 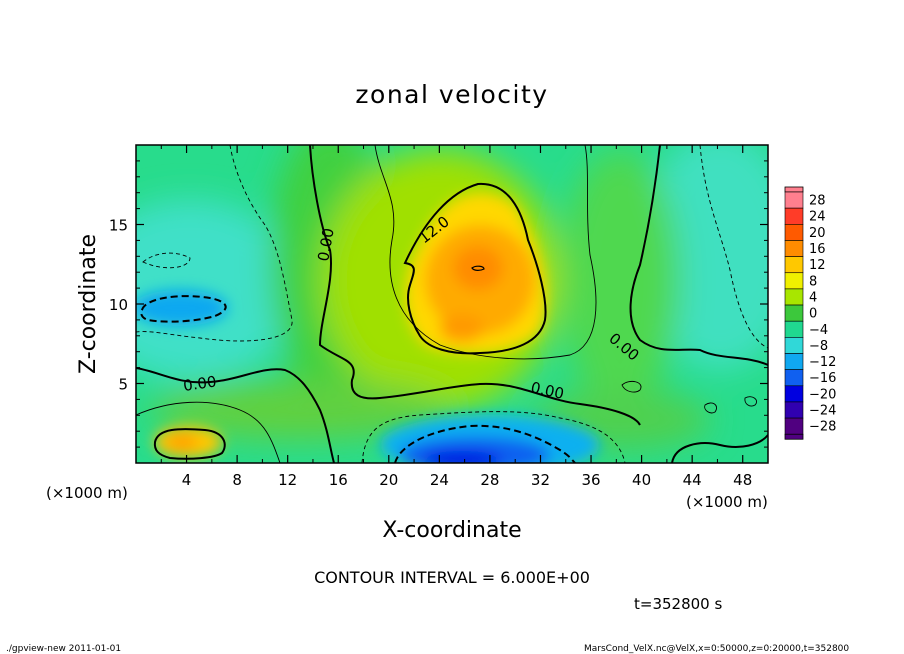 What do you see at coordinates (822, 427) in the screenshot?
I see `colorbar-label: −28` at bounding box center [822, 427].